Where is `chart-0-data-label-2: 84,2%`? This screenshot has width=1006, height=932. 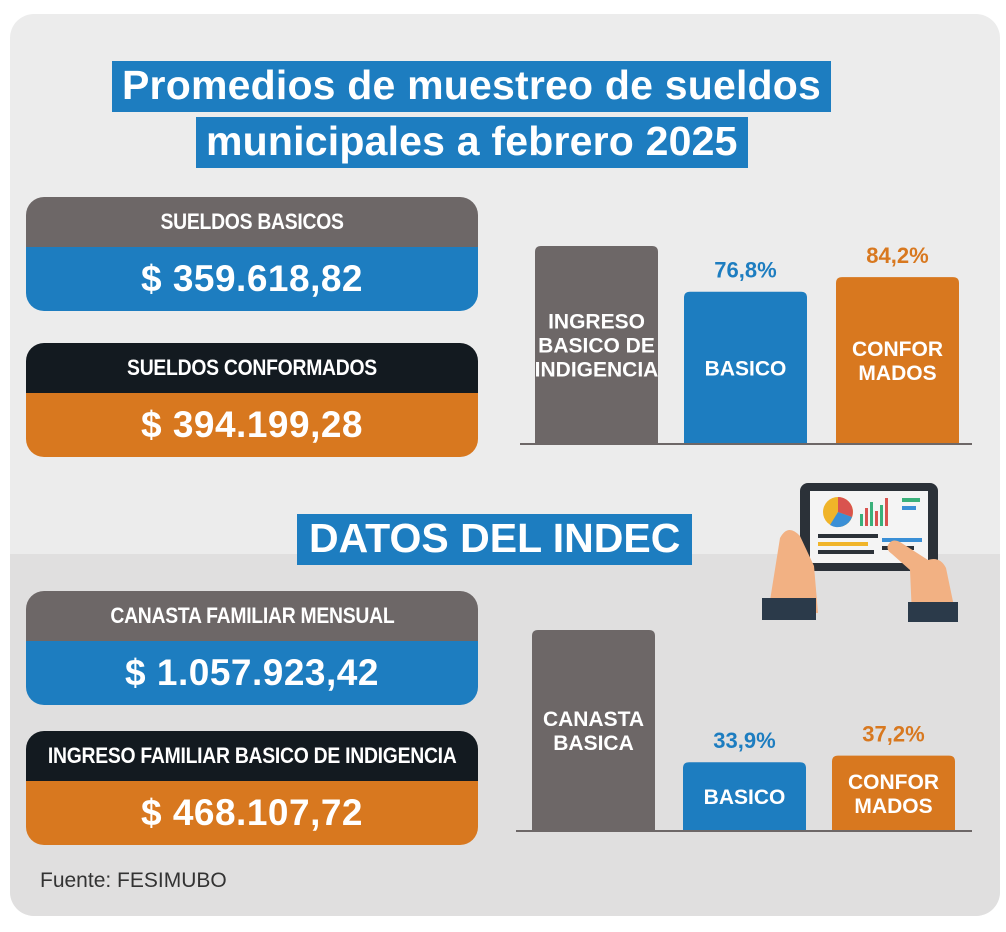
chart-0-data-label-2: 84,2% is located at coordinates (897, 255).